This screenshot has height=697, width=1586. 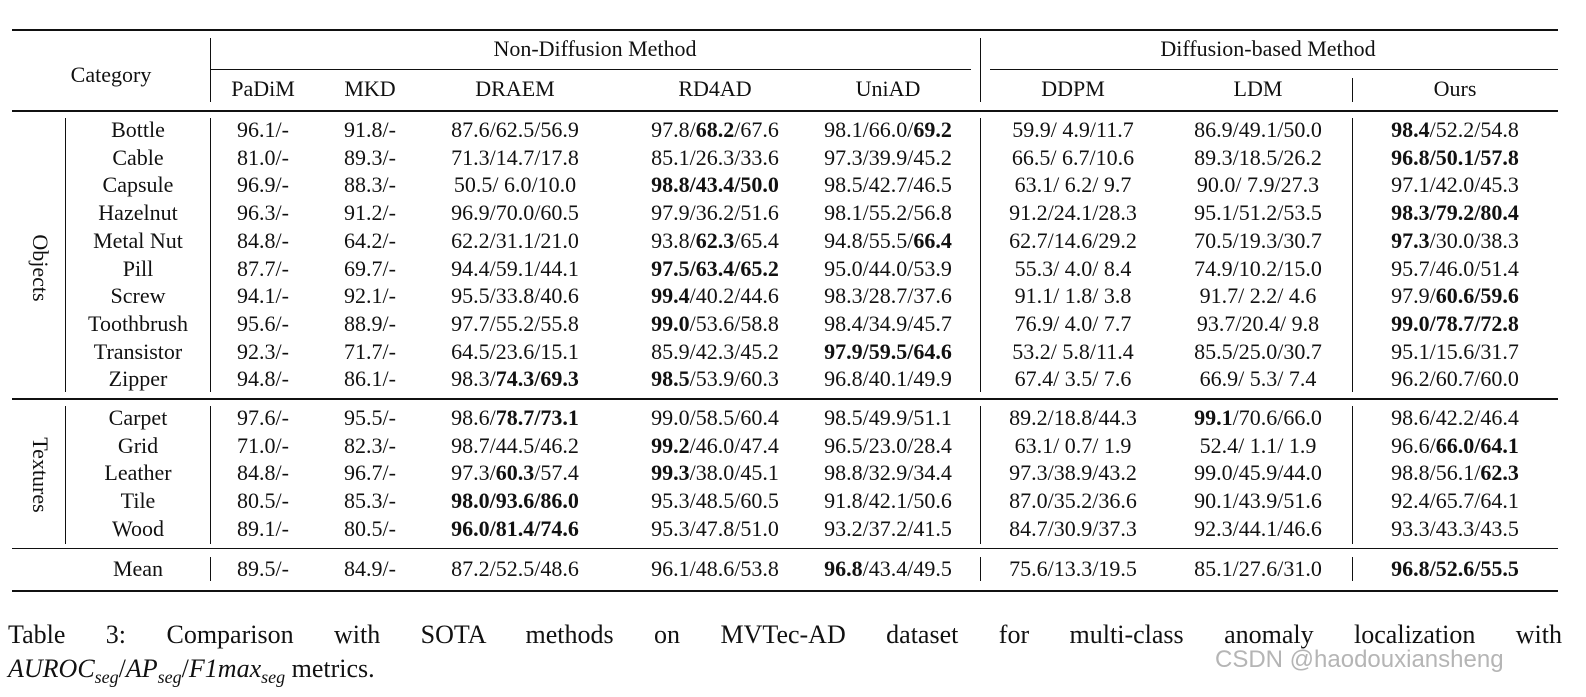 What do you see at coordinates (715, 379) in the screenshot?
I see `value-cell: 98.5/53.9/60.3` at bounding box center [715, 379].